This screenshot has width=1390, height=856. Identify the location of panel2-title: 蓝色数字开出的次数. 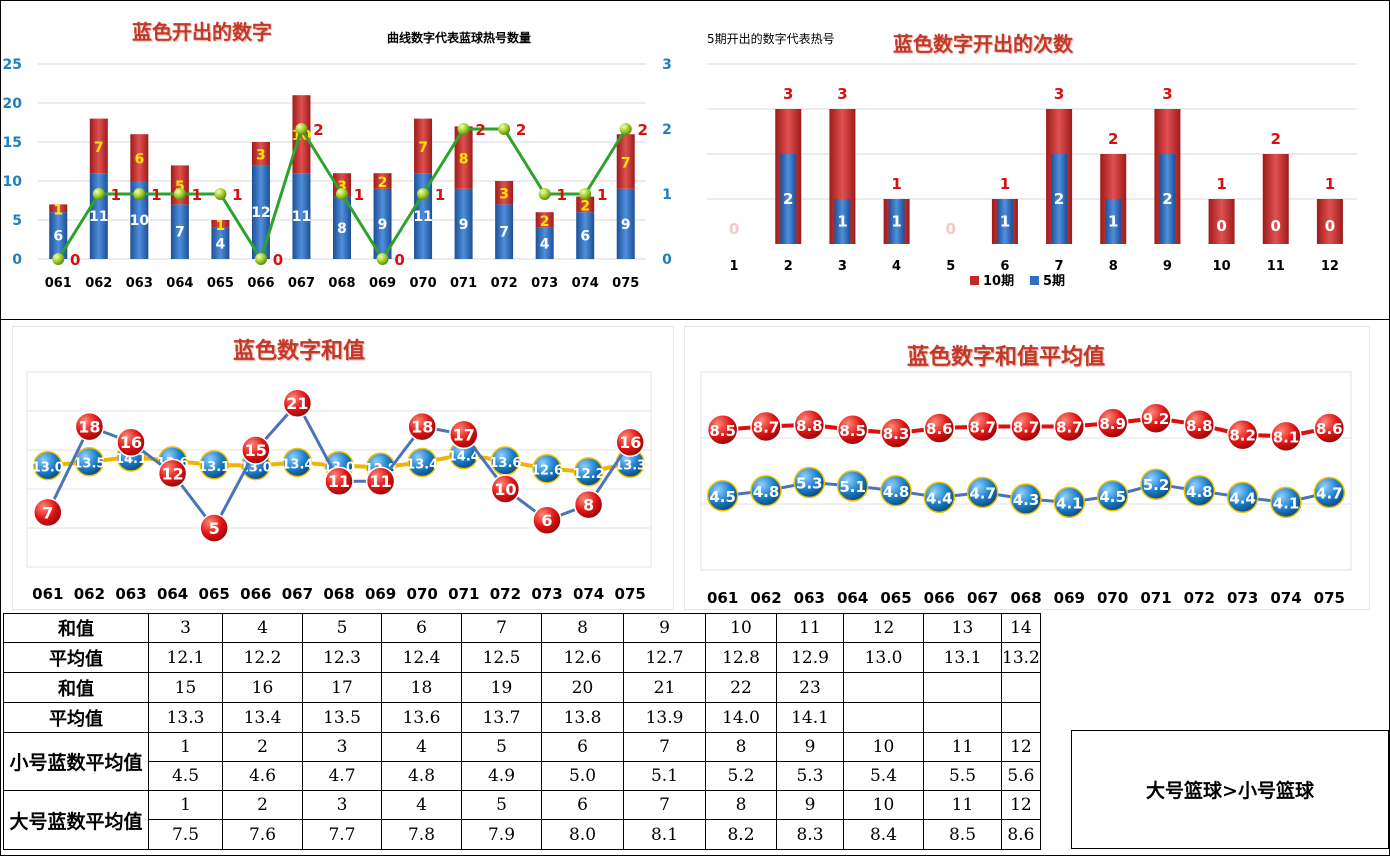
(983, 44).